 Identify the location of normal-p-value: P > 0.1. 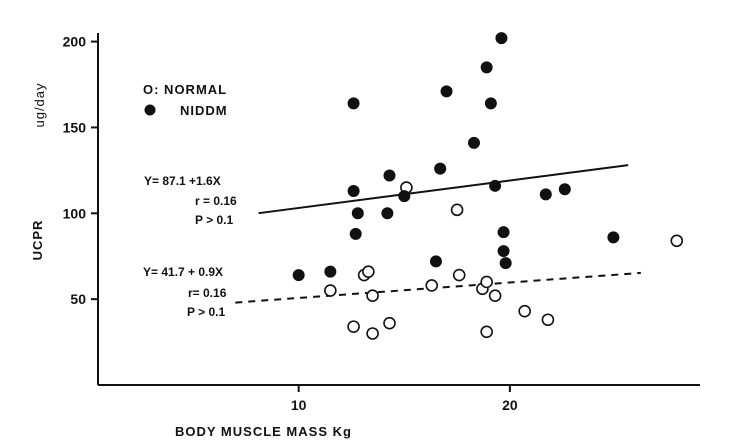
(206, 312).